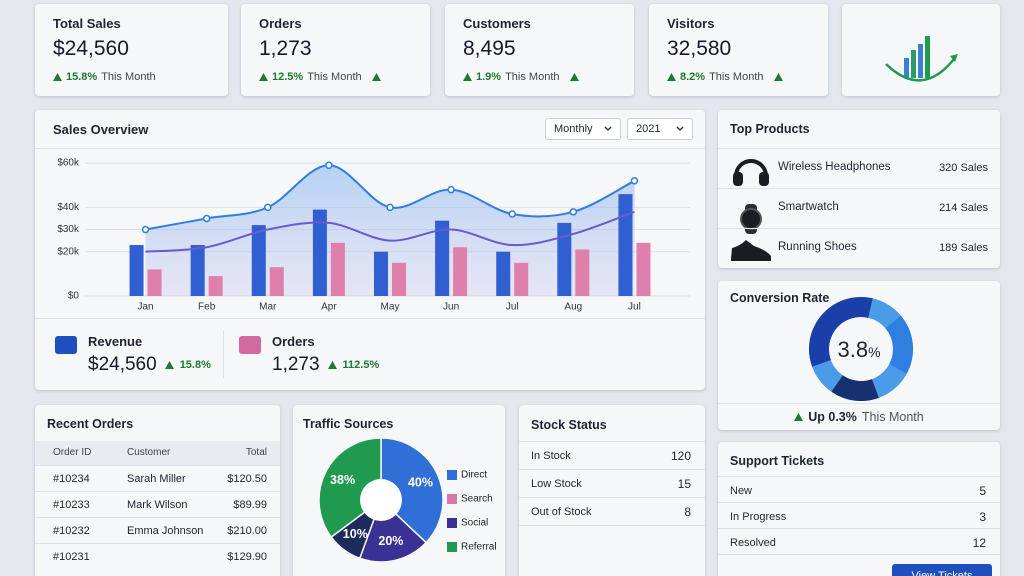 The width and height of the screenshot is (1024, 576). I want to click on pie-chart: 40% 20% 10% 38% Direct Search Social Referral, so click(407, 500).